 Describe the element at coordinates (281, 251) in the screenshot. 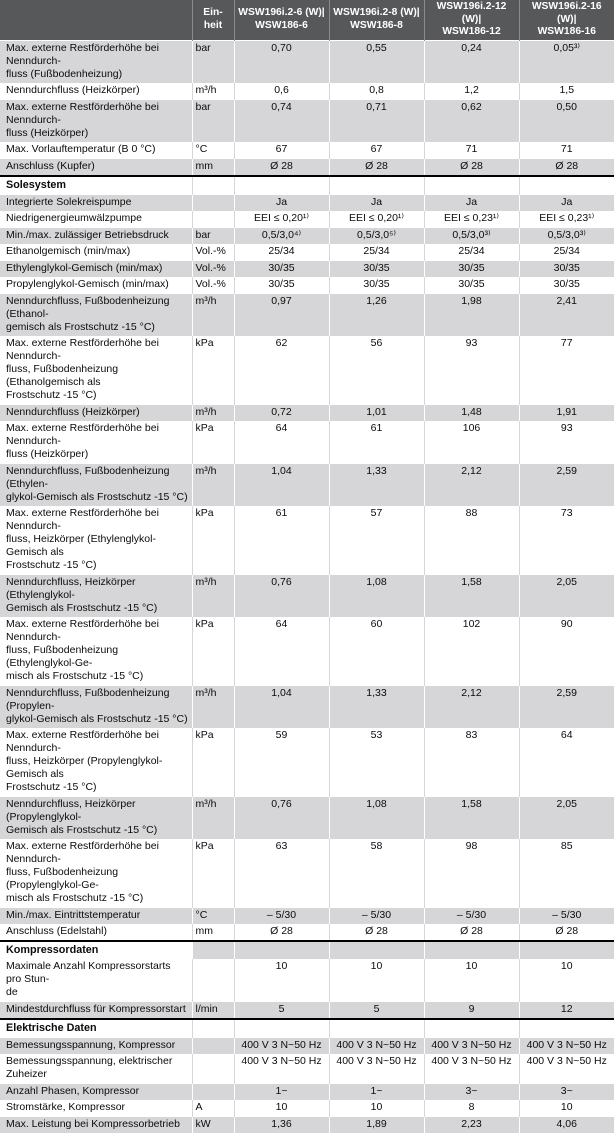

I see `row-value-col-1: 25/34` at that location.